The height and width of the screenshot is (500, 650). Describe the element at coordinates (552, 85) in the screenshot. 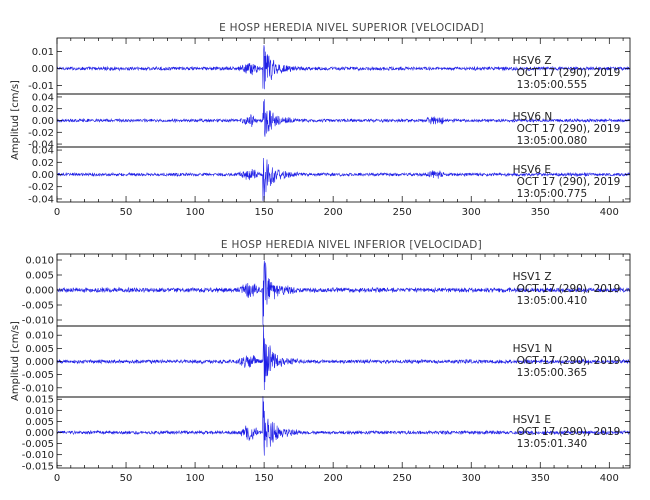

I see `time-label: 13:05:00.555` at that location.